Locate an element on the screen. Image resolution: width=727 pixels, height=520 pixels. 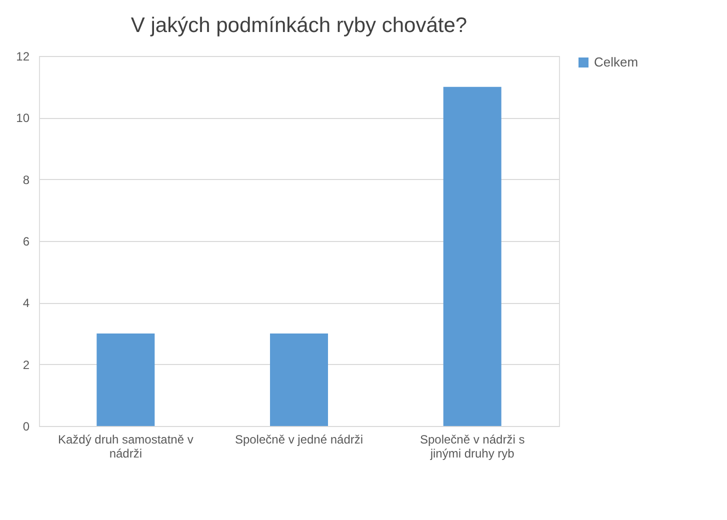
y-tick-label: 6 is located at coordinates (26, 241).